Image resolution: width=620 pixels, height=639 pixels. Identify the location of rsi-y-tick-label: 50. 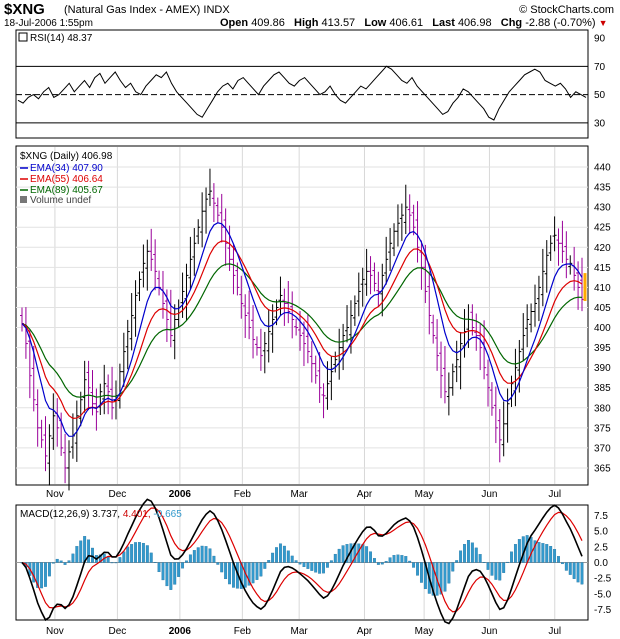
(600, 95).